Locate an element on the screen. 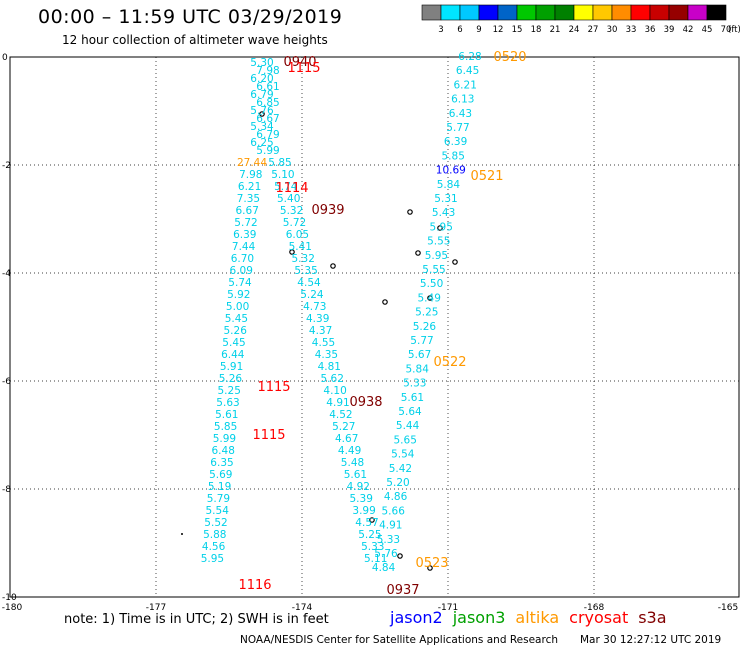 The height and width of the screenshot is (650, 740). wave-height-label: 5.79 is located at coordinates (218, 499).